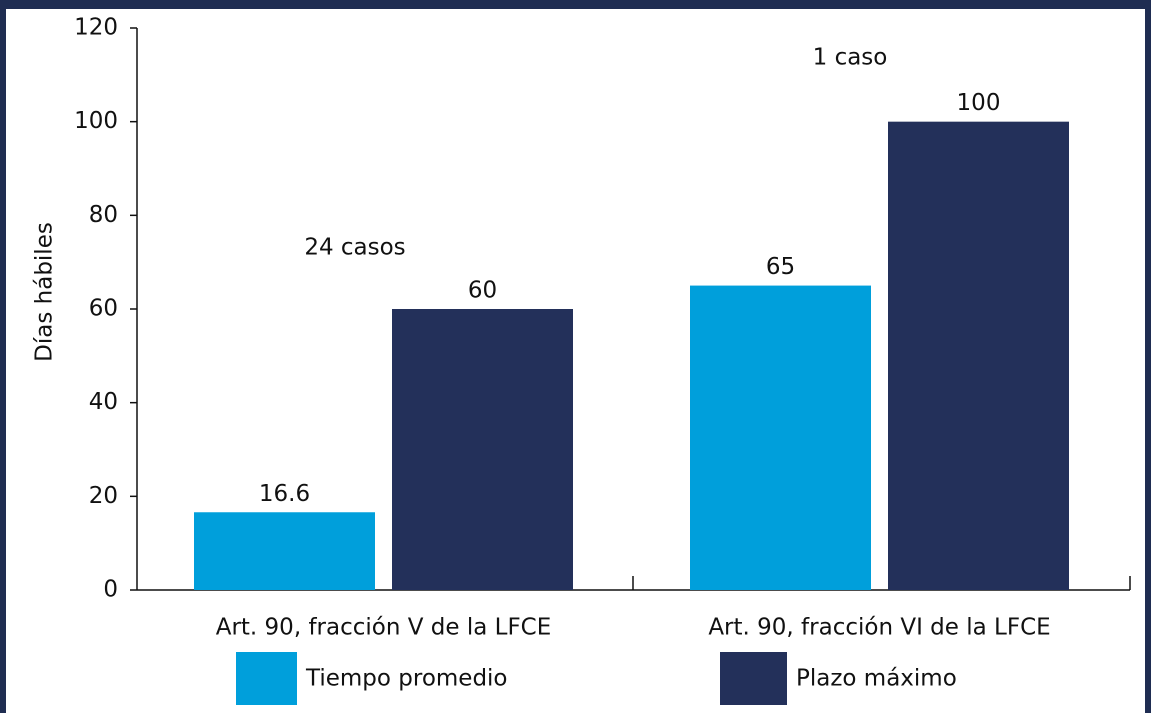 The image size is (1151, 713). What do you see at coordinates (45, 292) in the screenshot?
I see `y-axis-label: Días hábiles` at bounding box center [45, 292].